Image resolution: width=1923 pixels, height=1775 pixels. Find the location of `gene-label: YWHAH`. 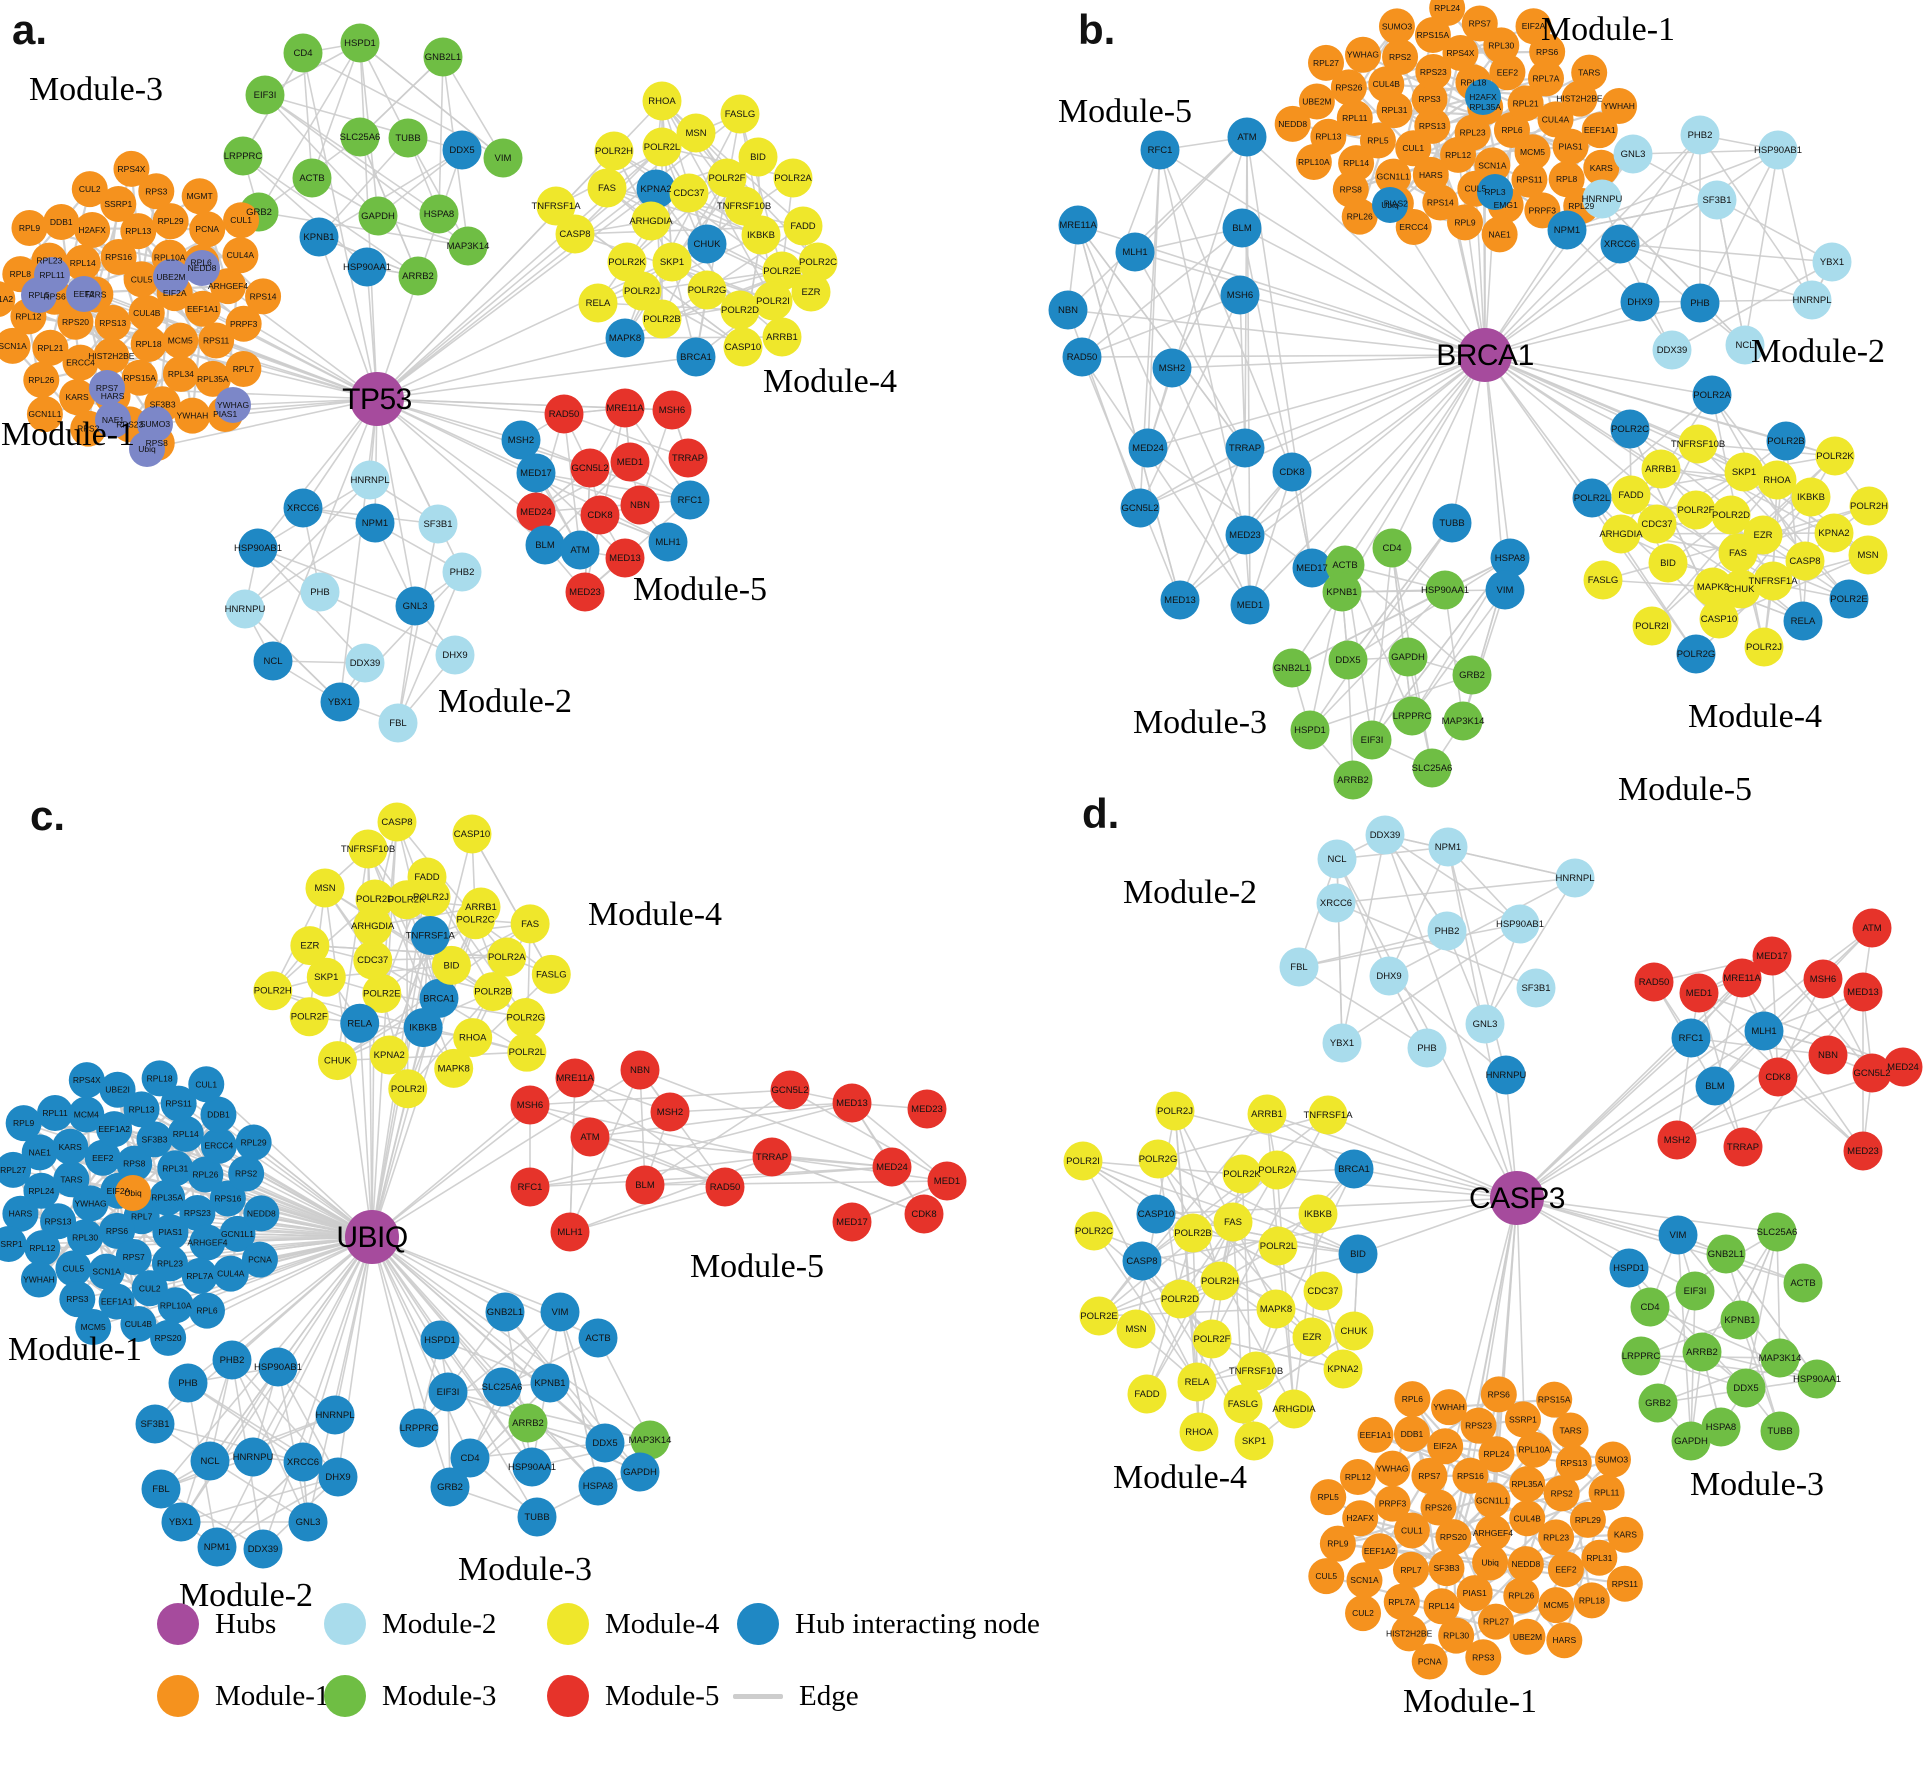

gene-label: YWHAH is located at coordinates (193, 416).